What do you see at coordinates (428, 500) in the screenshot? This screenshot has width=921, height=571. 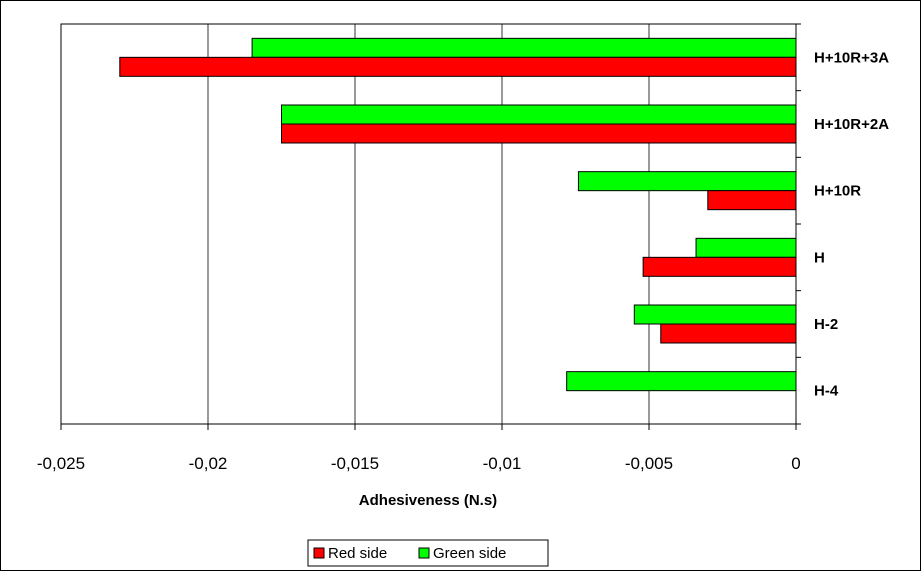 I see `x-axis-title: Adhesiveness (N.s)` at bounding box center [428, 500].